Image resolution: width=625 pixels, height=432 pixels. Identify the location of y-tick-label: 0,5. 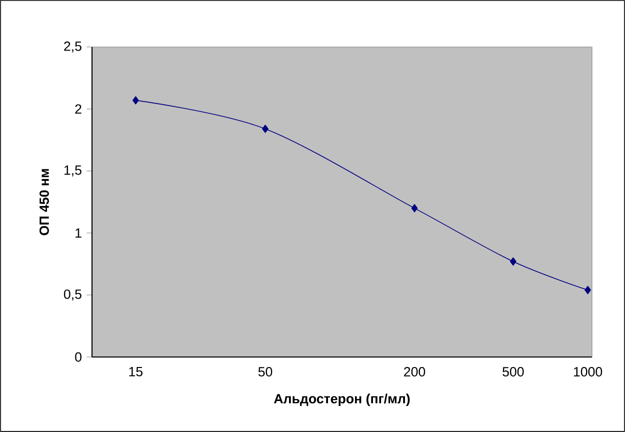
(73, 295).